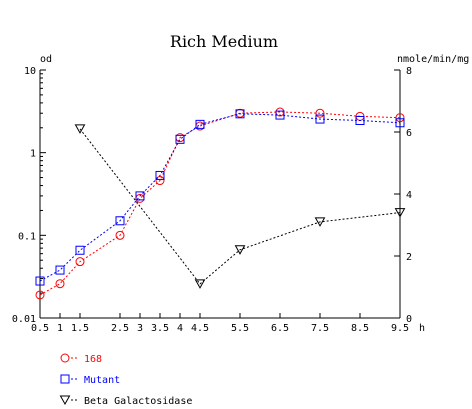 This screenshot has height=409, width=472. What do you see at coordinates (409, 257) in the screenshot?
I see `y-right-tick-label: 2` at bounding box center [409, 257].